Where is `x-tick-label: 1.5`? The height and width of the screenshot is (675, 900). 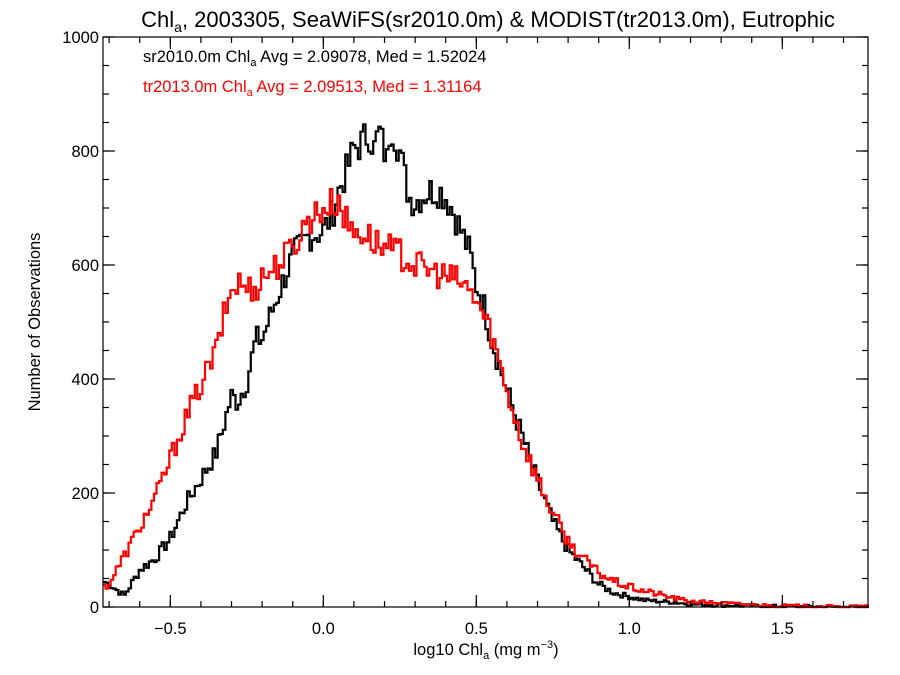 x-tick-label: 1.5 is located at coordinates (782, 629).